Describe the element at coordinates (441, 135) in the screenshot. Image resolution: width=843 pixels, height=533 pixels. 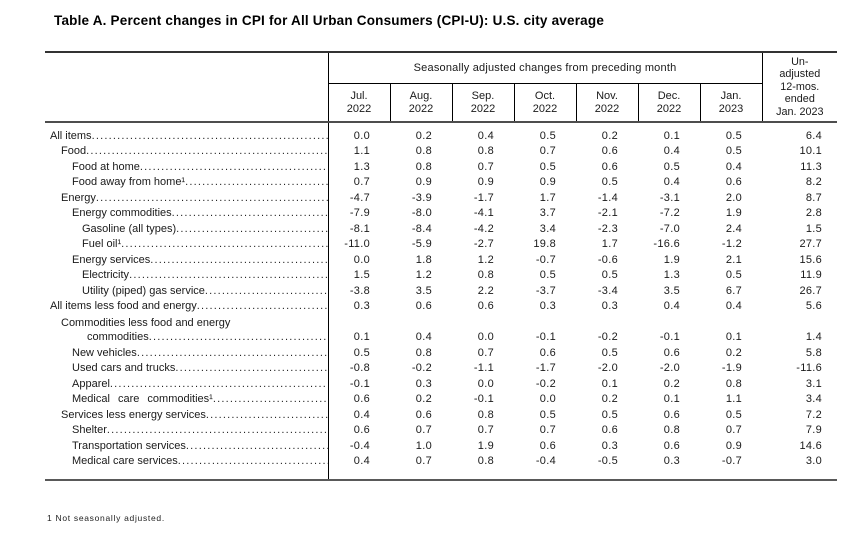
I see `table-row: All items 0.0 0.2 0.4 0.5 0.2 0.1 0.5 6.4` at that location.